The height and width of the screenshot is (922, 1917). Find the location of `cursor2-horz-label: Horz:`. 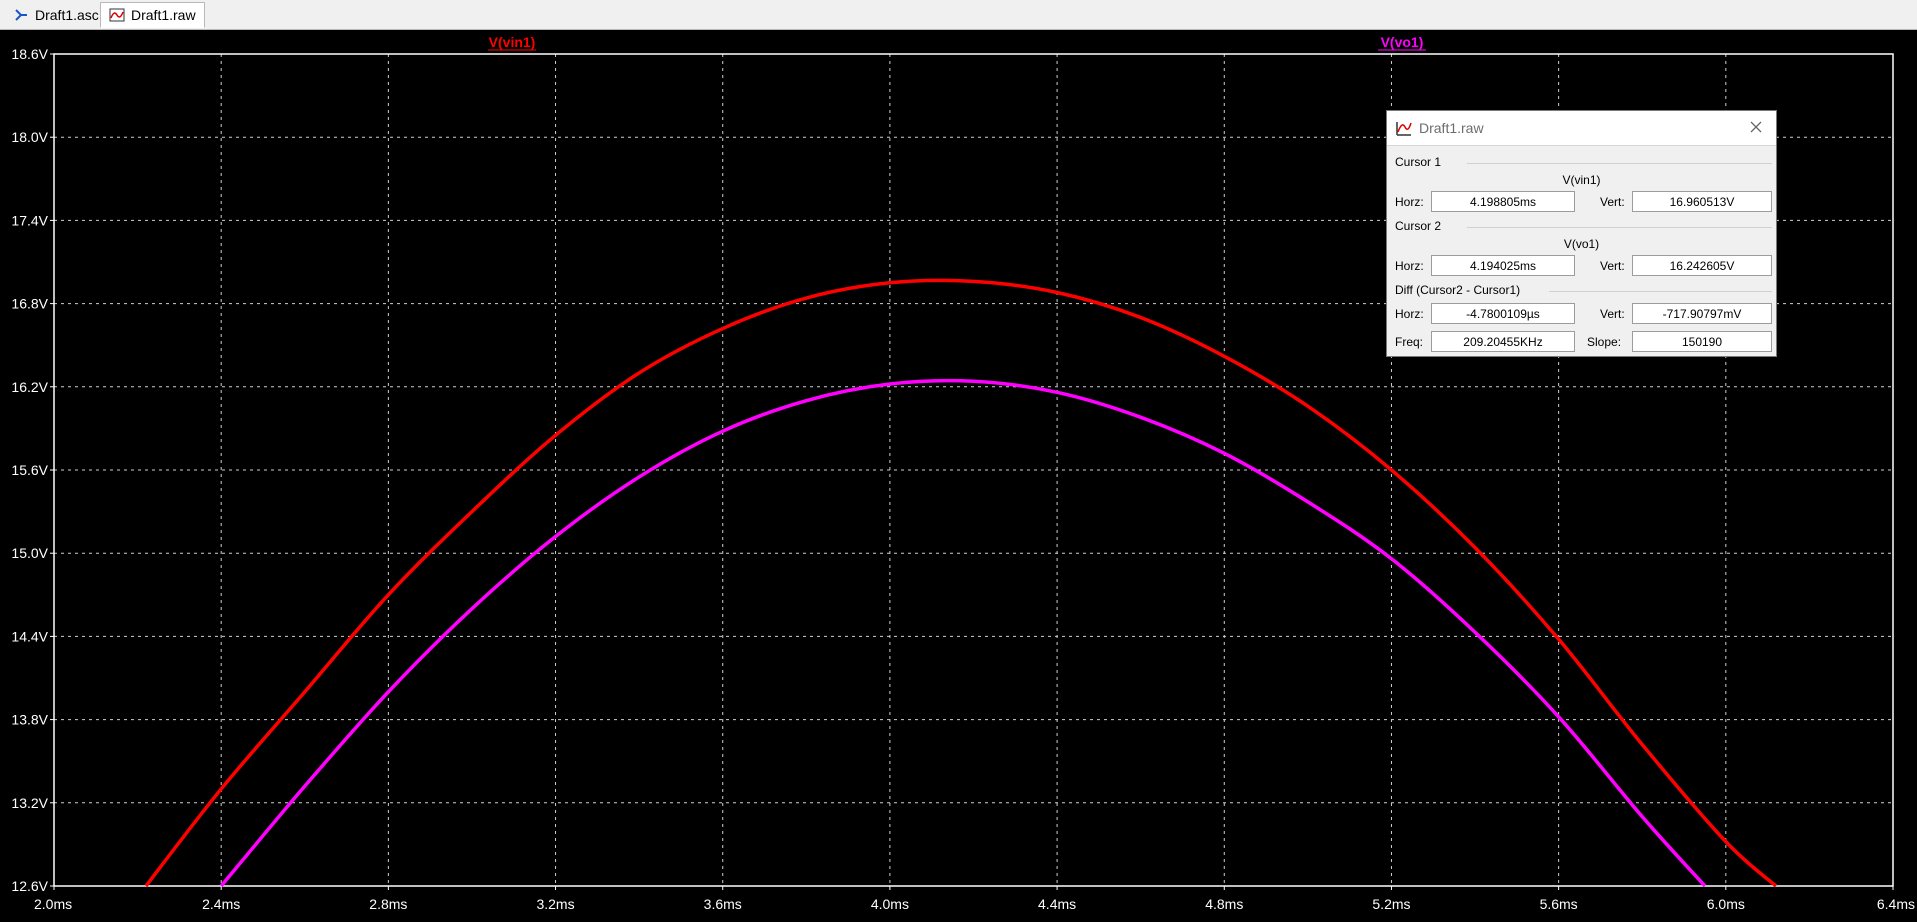

cursor2-horz-label: Horz: is located at coordinates (1409, 266).